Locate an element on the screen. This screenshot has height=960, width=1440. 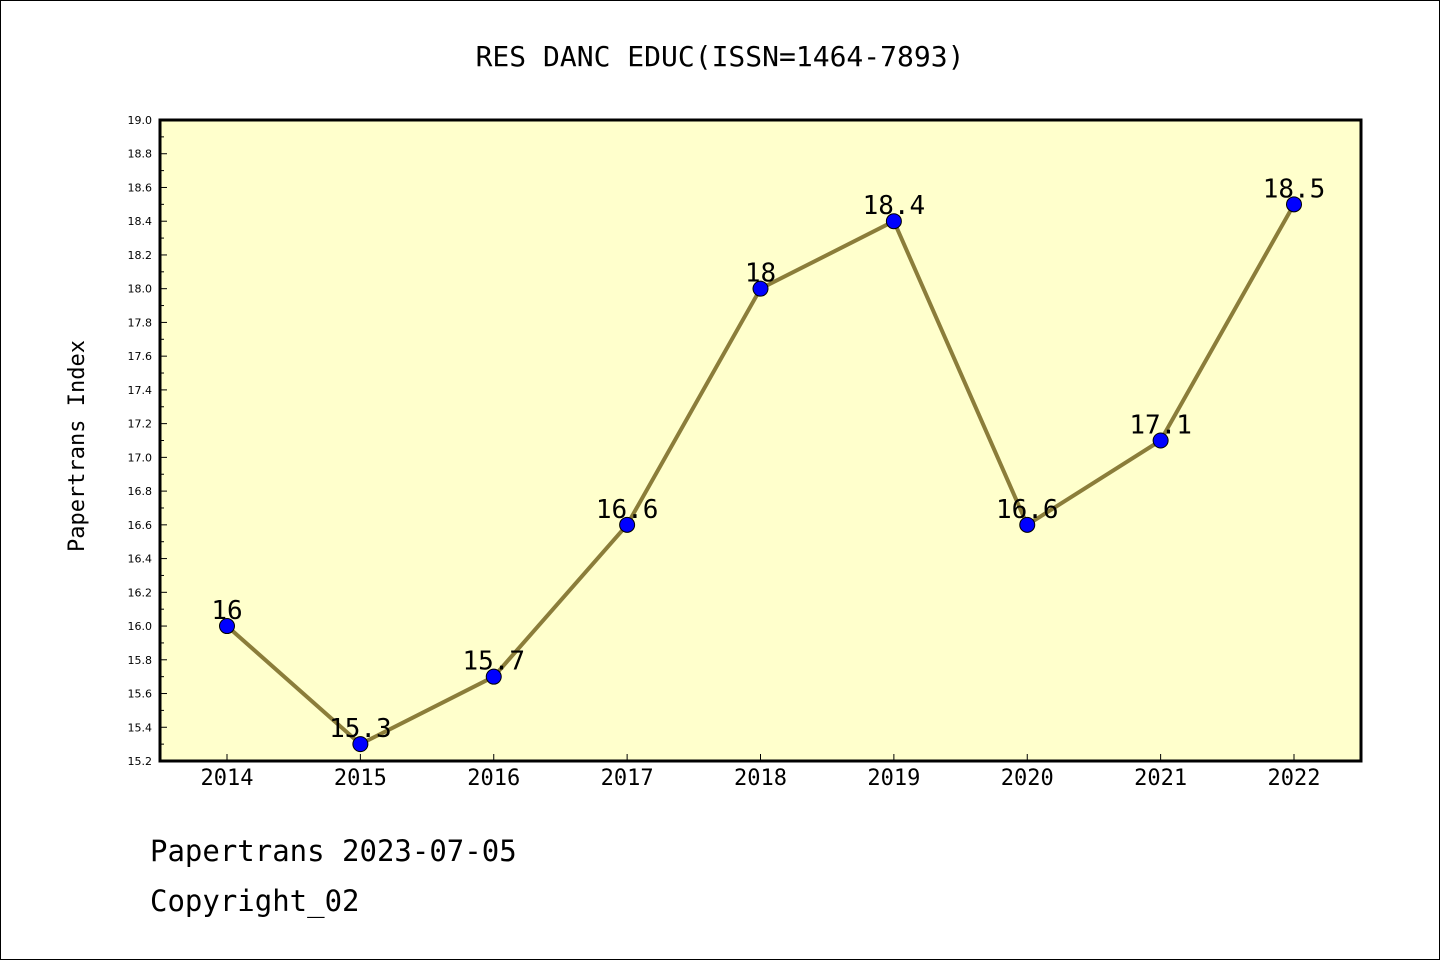
x-tick-label: 2016 is located at coordinates (493, 778).